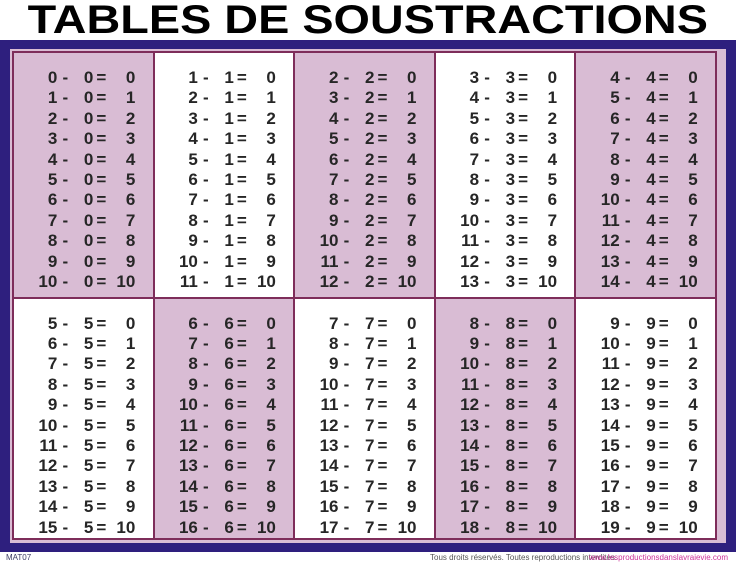  I want to click on equation-row: 12-9 = 3, so click(649, 384).